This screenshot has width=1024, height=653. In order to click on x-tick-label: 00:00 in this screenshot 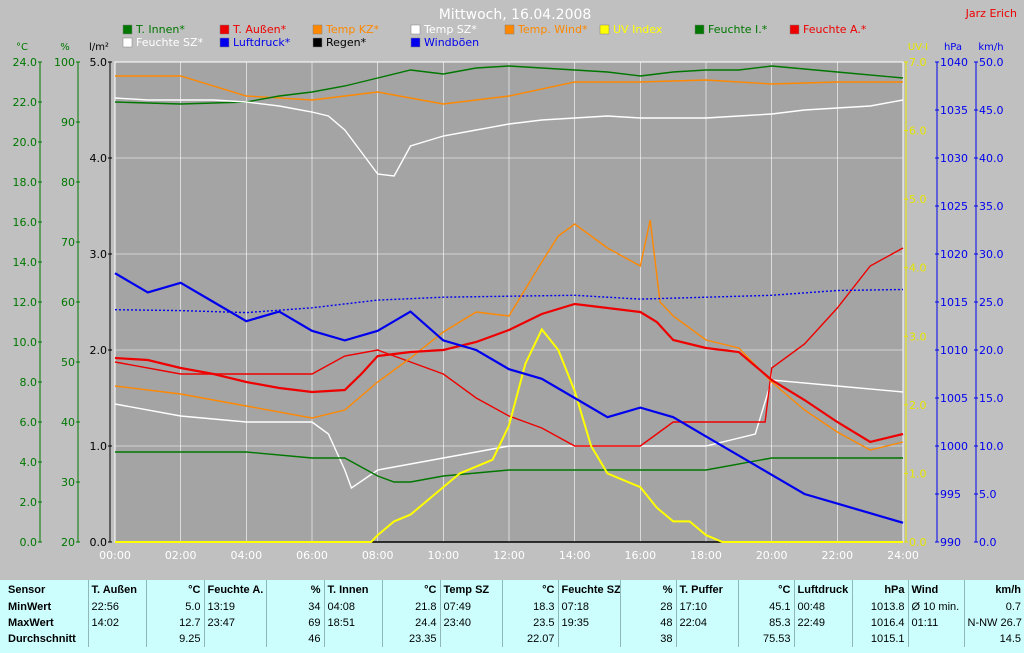, I will do `click(115, 555)`.